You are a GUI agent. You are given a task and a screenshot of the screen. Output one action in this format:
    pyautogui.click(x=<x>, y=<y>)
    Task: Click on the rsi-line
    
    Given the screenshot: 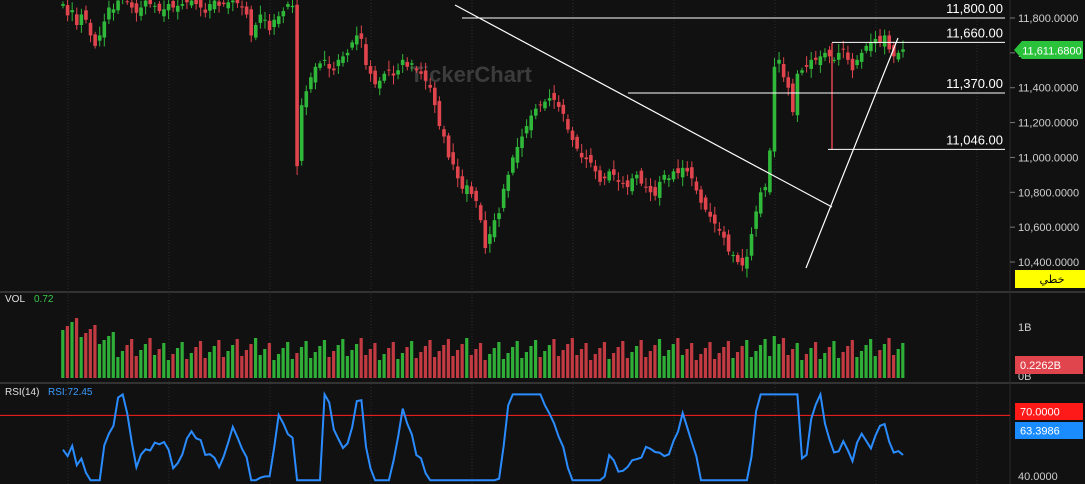 What is the action you would take?
    pyautogui.click(x=483, y=436)
    